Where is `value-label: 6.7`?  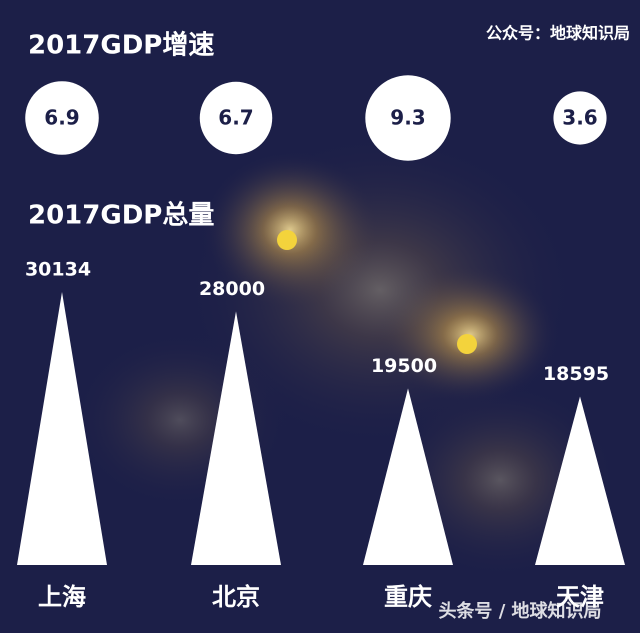 value-label: 6.7 is located at coordinates (235, 118).